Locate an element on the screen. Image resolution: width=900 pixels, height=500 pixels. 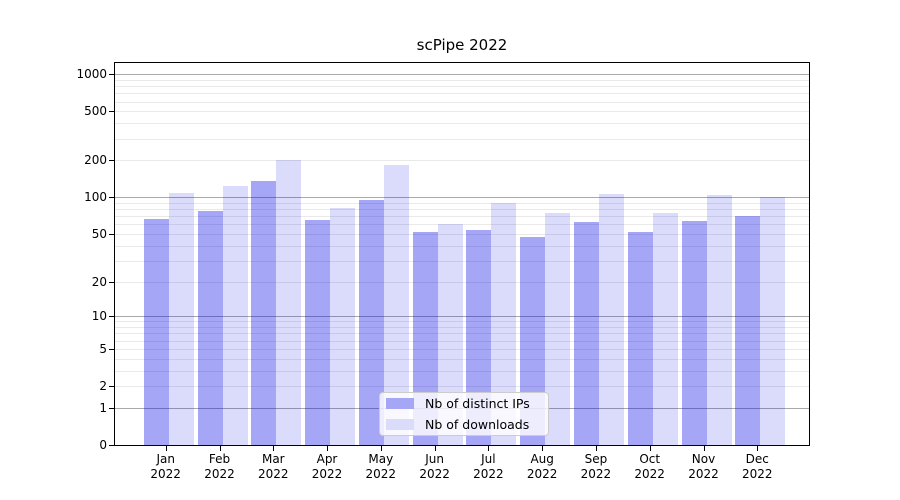
bar-nb-of-distinct-ips-sep-2022 is located at coordinates (586, 333).